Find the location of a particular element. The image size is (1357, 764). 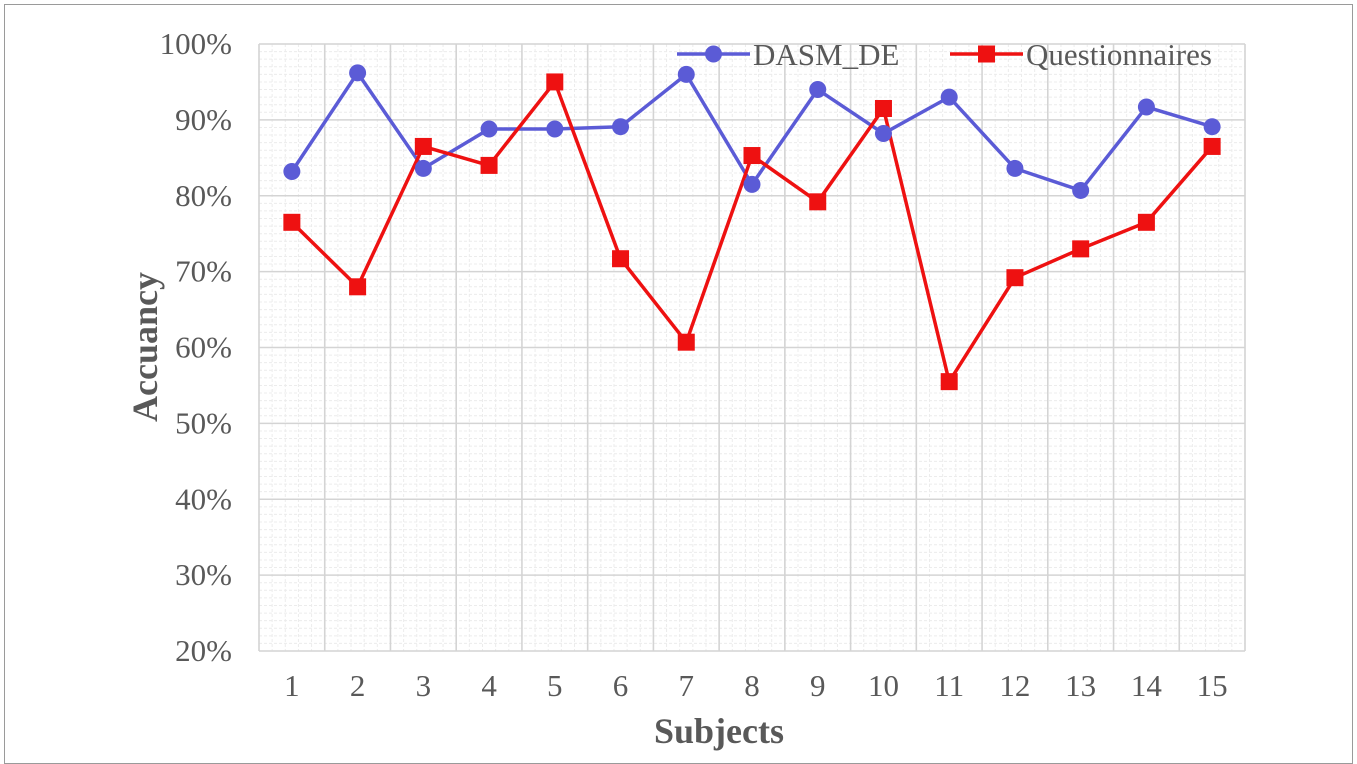

x-axis-title: Subjects is located at coordinates (719, 731).